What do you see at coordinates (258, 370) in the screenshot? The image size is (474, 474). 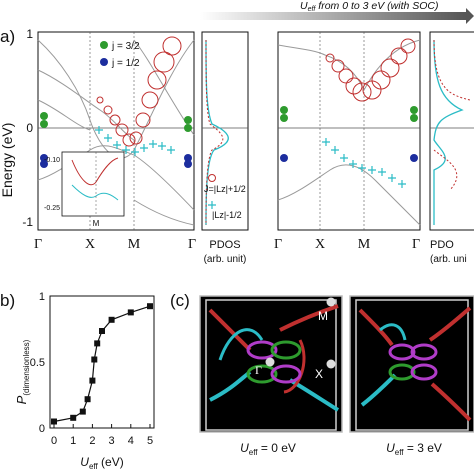 I see `label-gamma: Γ` at bounding box center [258, 370].